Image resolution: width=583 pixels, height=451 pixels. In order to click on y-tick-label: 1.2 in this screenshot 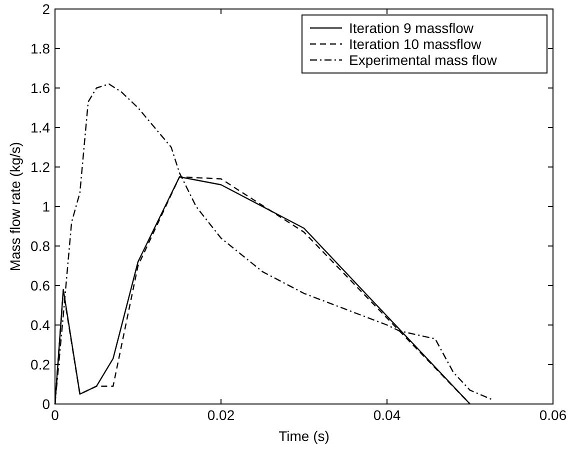, I will do `click(40, 167)`.